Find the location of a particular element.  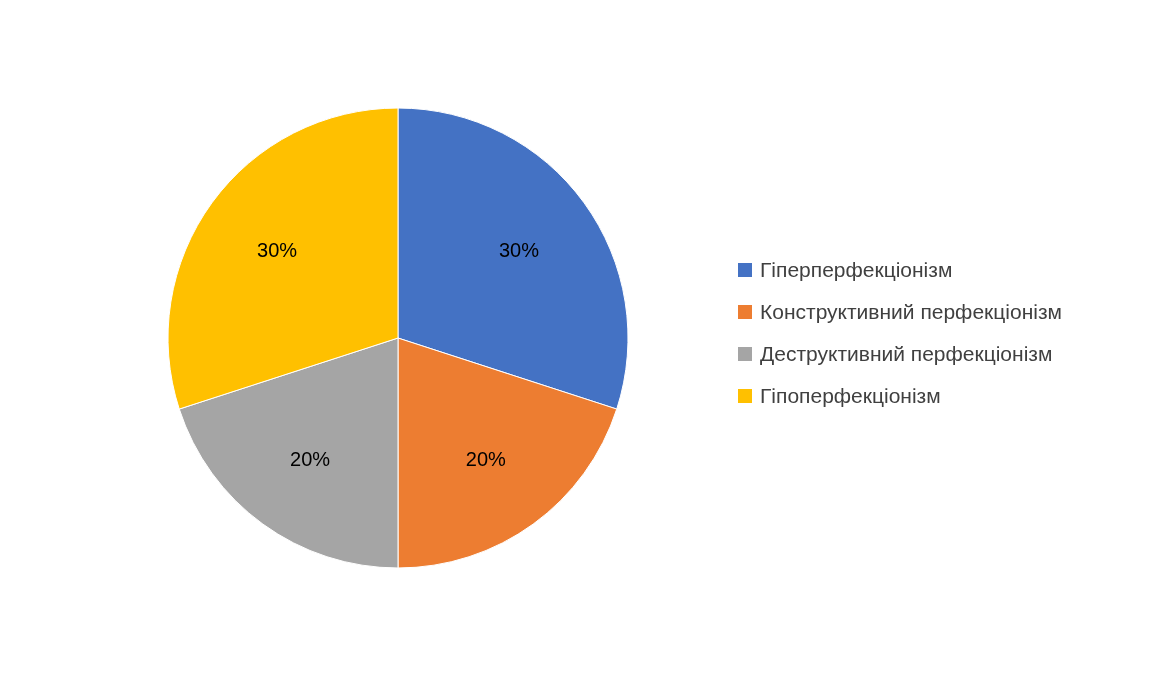

legend-label: Деструктивний перфекціонізм is located at coordinates (906, 354).